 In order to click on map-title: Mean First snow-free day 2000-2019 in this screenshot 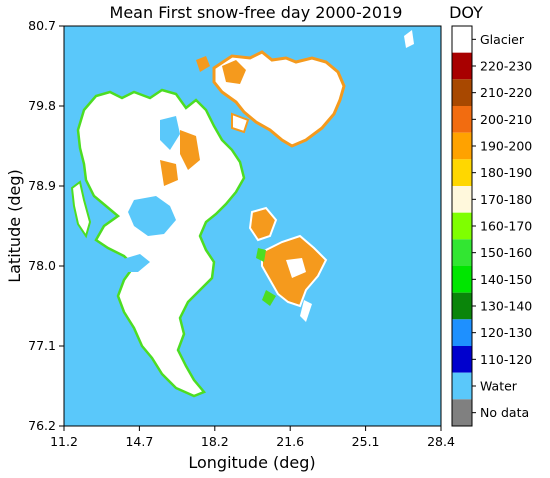, I will do `click(256, 12)`.